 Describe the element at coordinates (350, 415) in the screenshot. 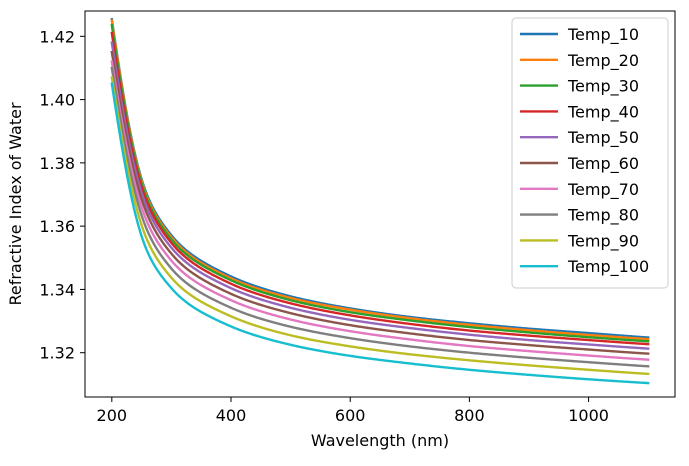

I see `x-tick-label: 600` at that location.